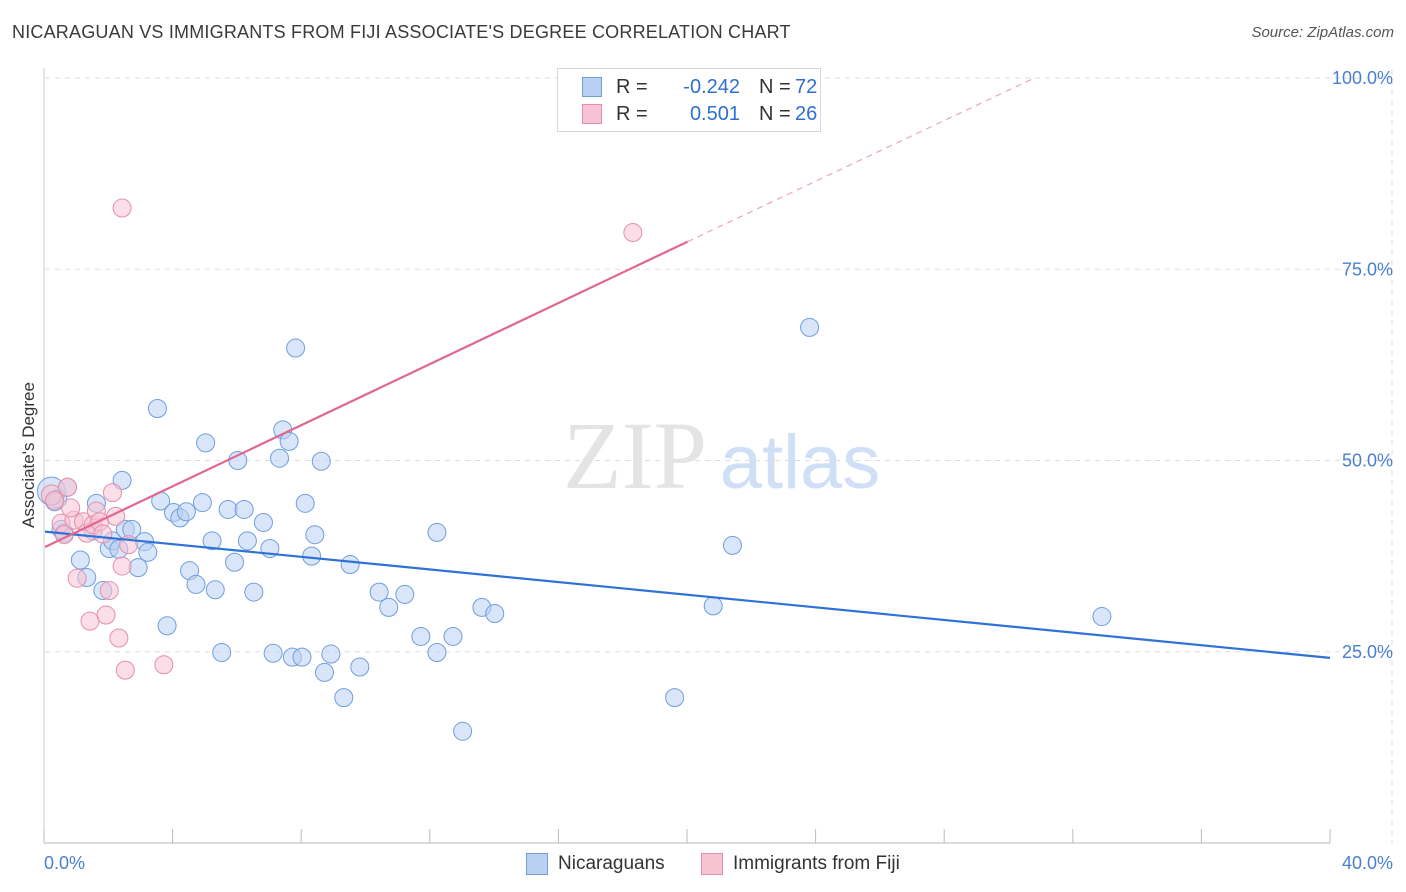 The height and width of the screenshot is (892, 1406). I want to click on legend-r-value: 0.501, so click(714, 114).